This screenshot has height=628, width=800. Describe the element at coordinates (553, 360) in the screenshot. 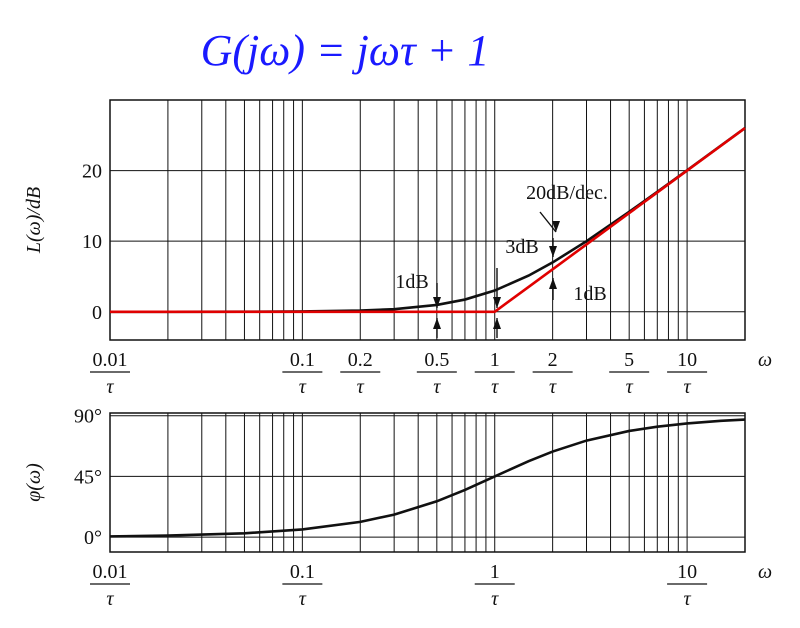

I see `x-tick-label: 2` at that location.